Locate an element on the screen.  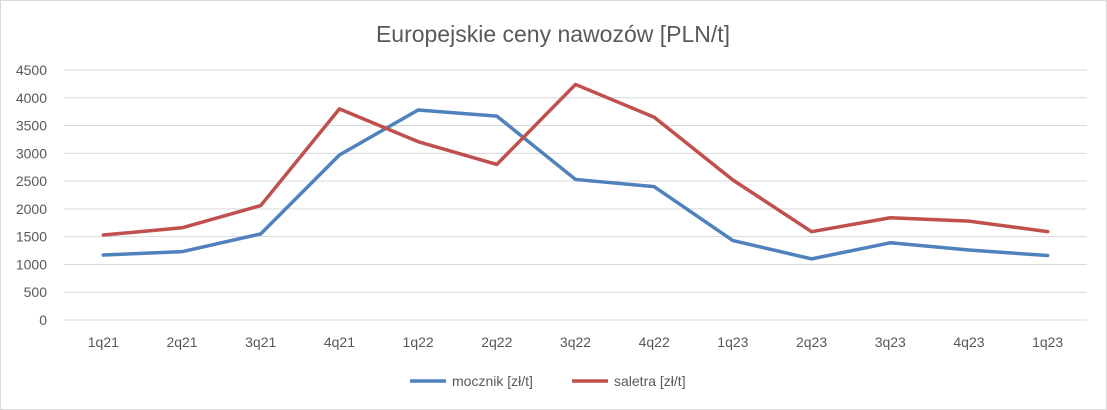
legend-label: saletra [zł/t] is located at coordinates (650, 381).